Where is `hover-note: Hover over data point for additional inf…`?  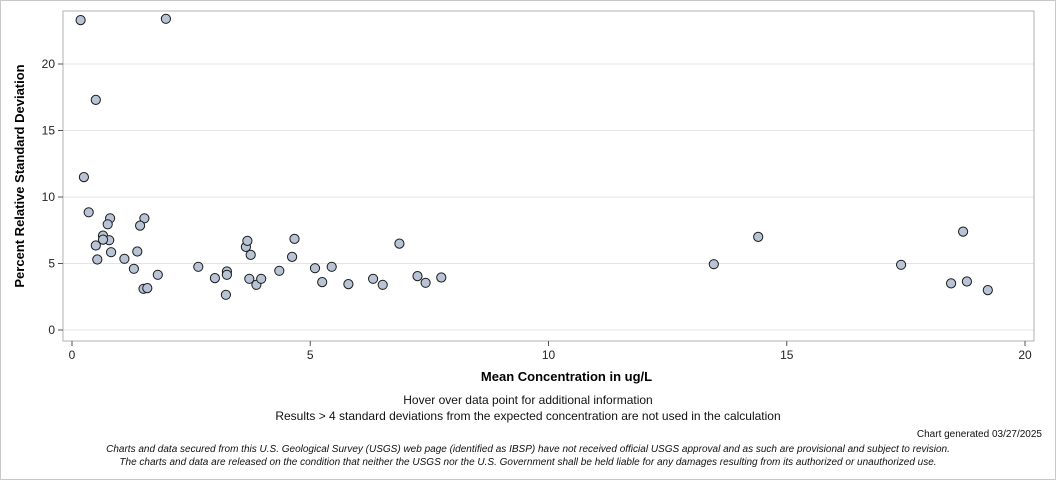
hover-note: Hover over data point for additional inf… is located at coordinates (528, 400).